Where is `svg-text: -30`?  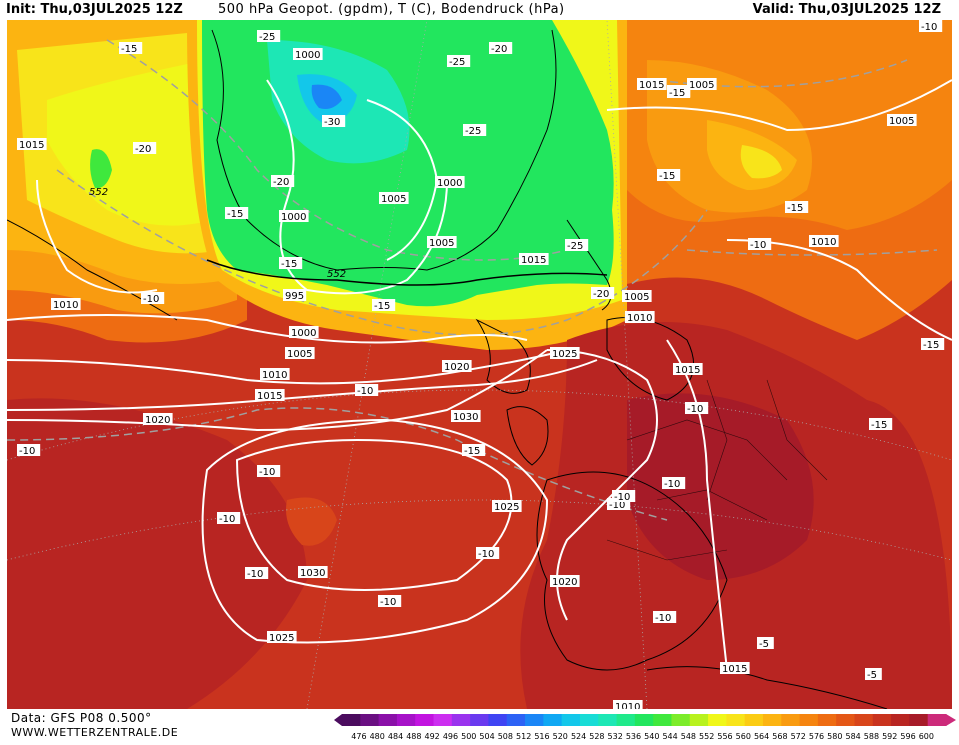 svg-text: -30 is located at coordinates (332, 122).